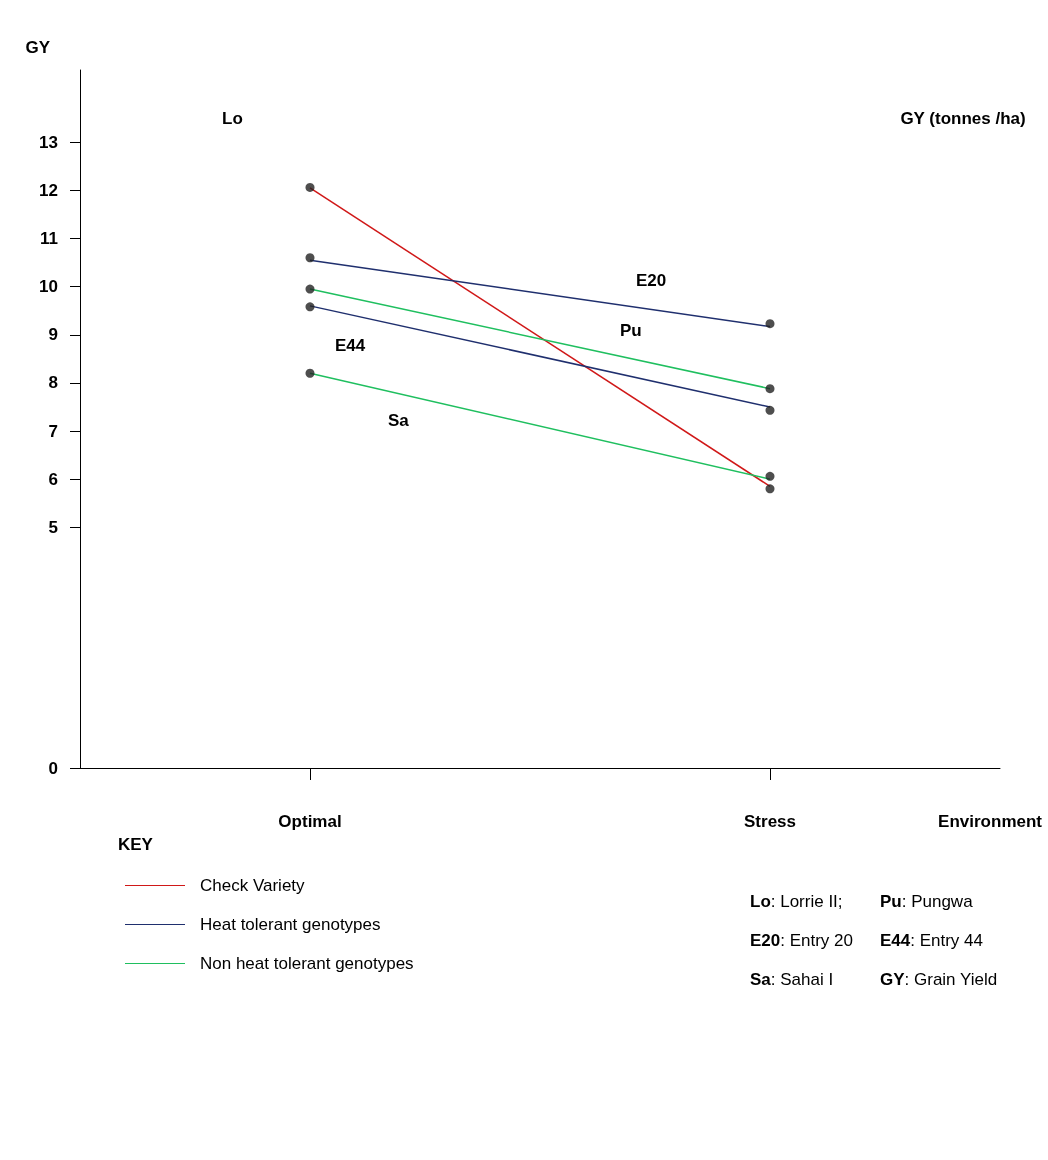 This screenshot has height=1160, width=1048. Describe the element at coordinates (990, 821) in the screenshot. I see `x-axis-title: Environment` at that location.